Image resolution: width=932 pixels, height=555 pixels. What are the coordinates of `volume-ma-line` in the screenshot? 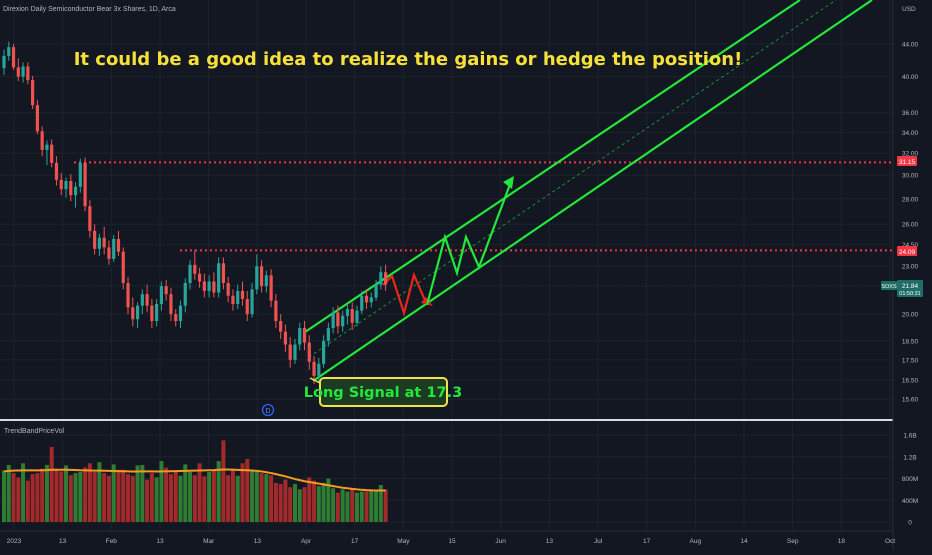 It's located at (194, 480).